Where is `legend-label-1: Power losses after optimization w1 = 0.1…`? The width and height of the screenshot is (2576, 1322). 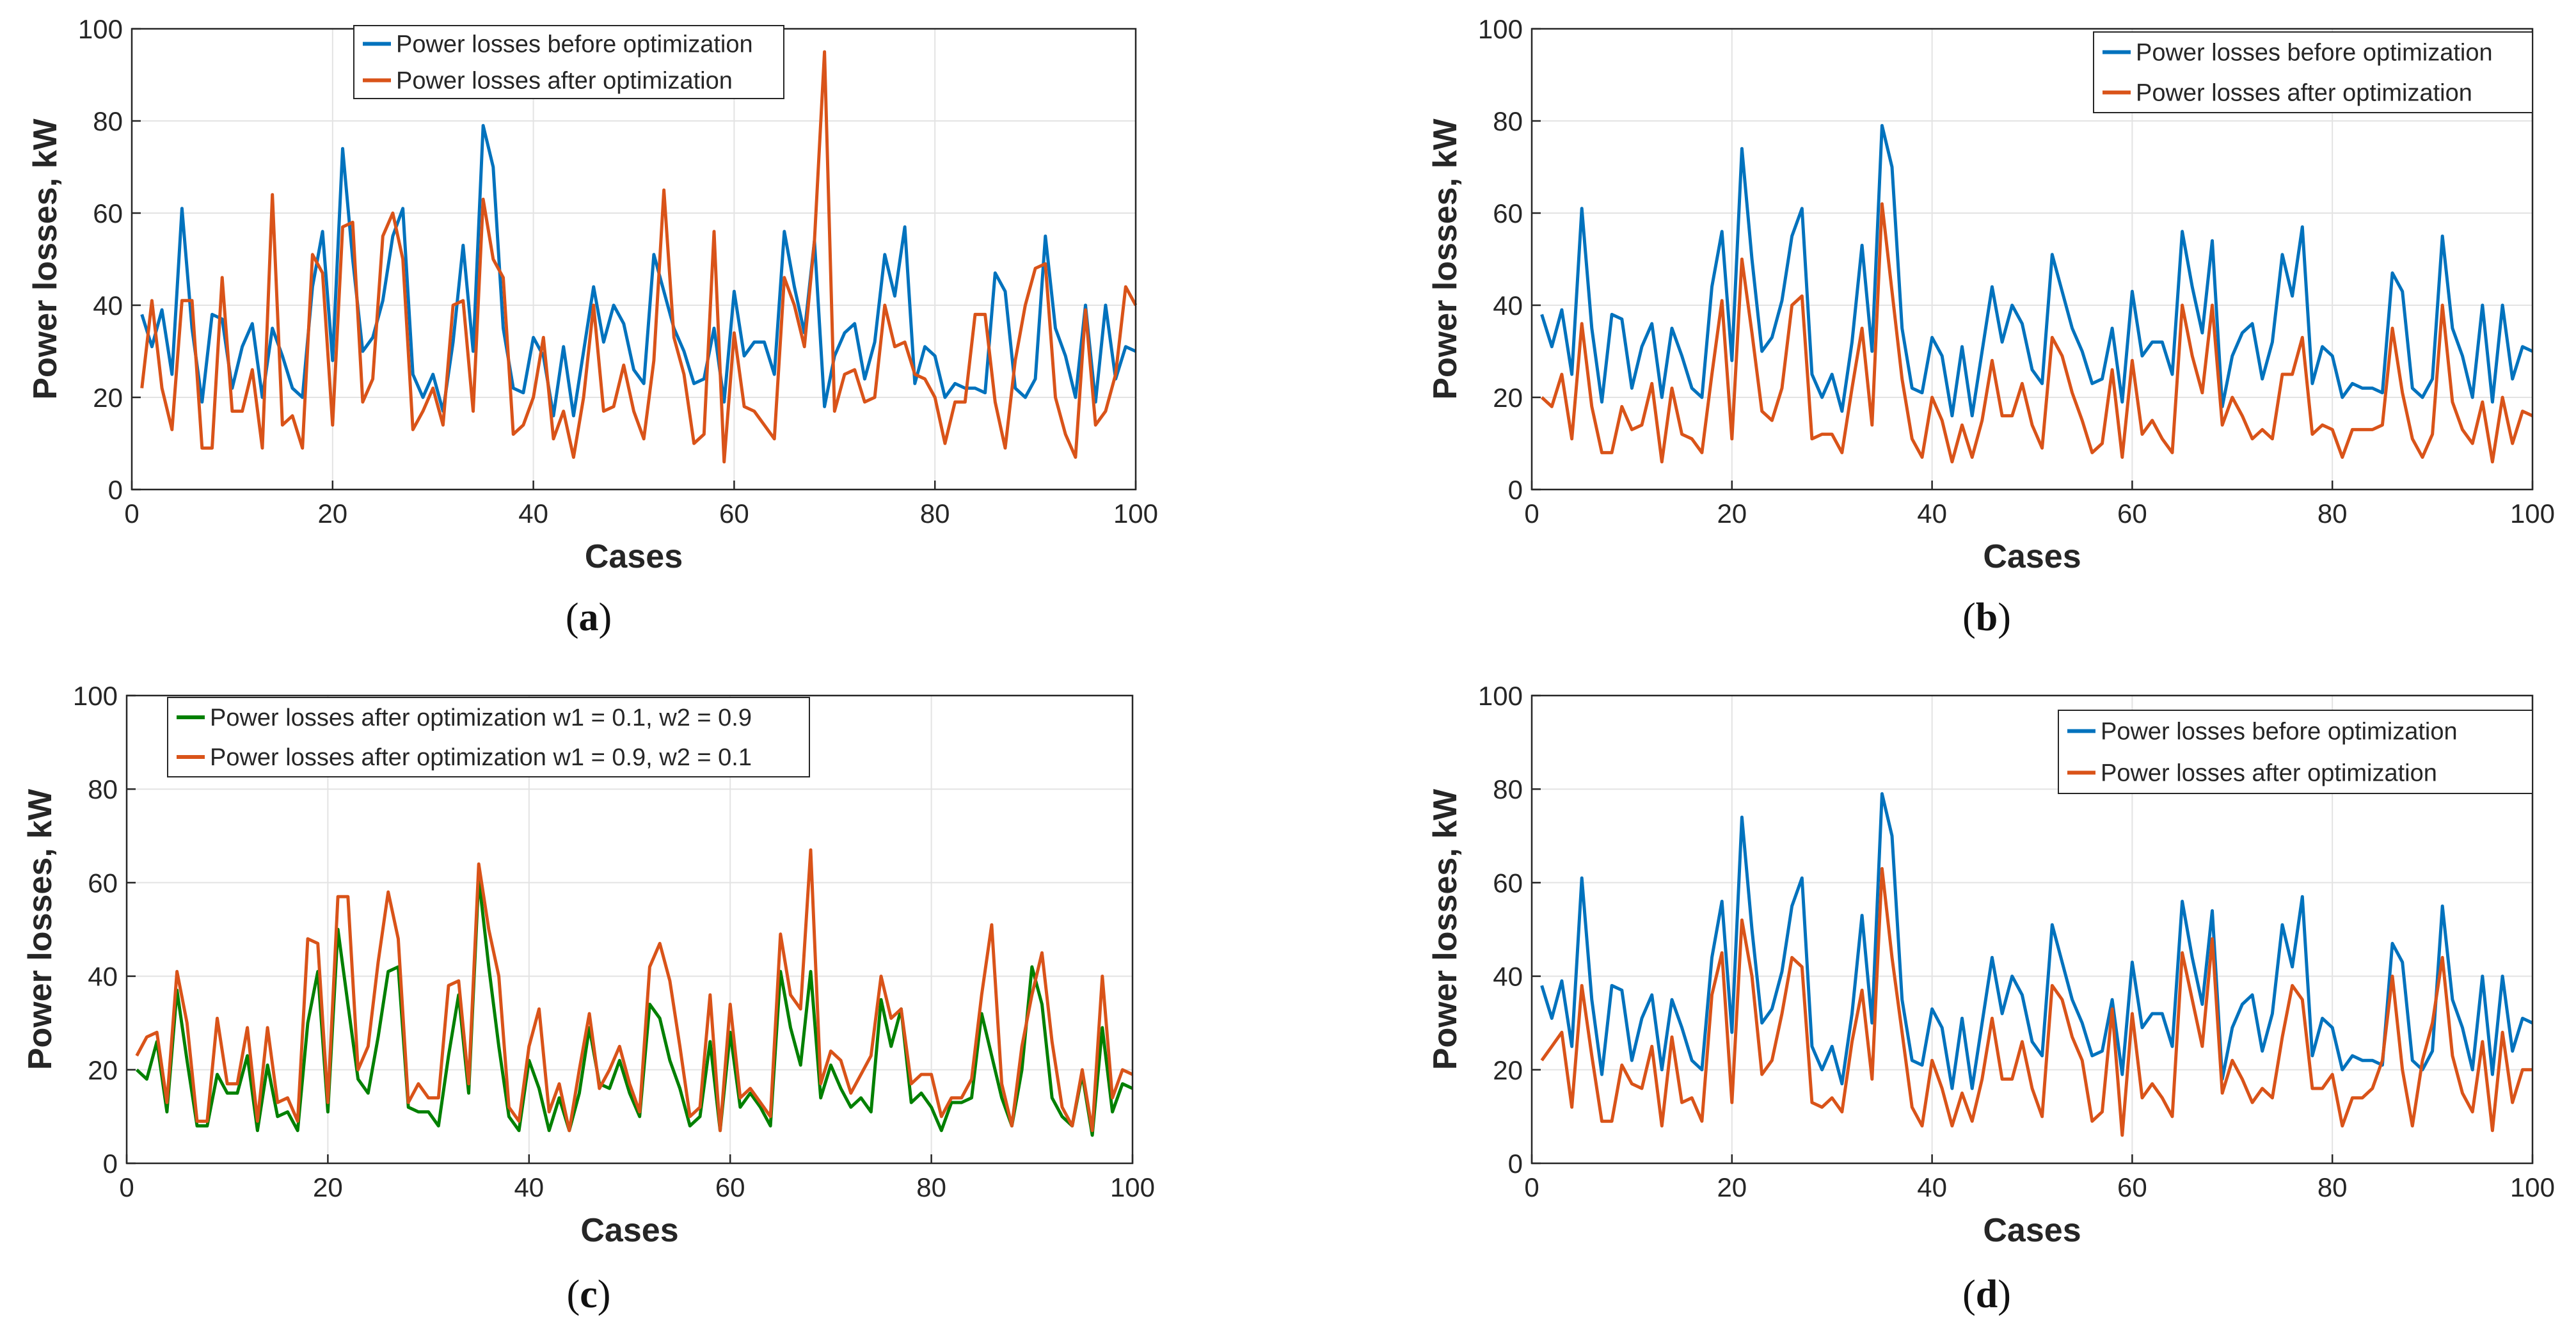
legend-label-1: Power losses after optimization w1 = 0.1… is located at coordinates (481, 718).